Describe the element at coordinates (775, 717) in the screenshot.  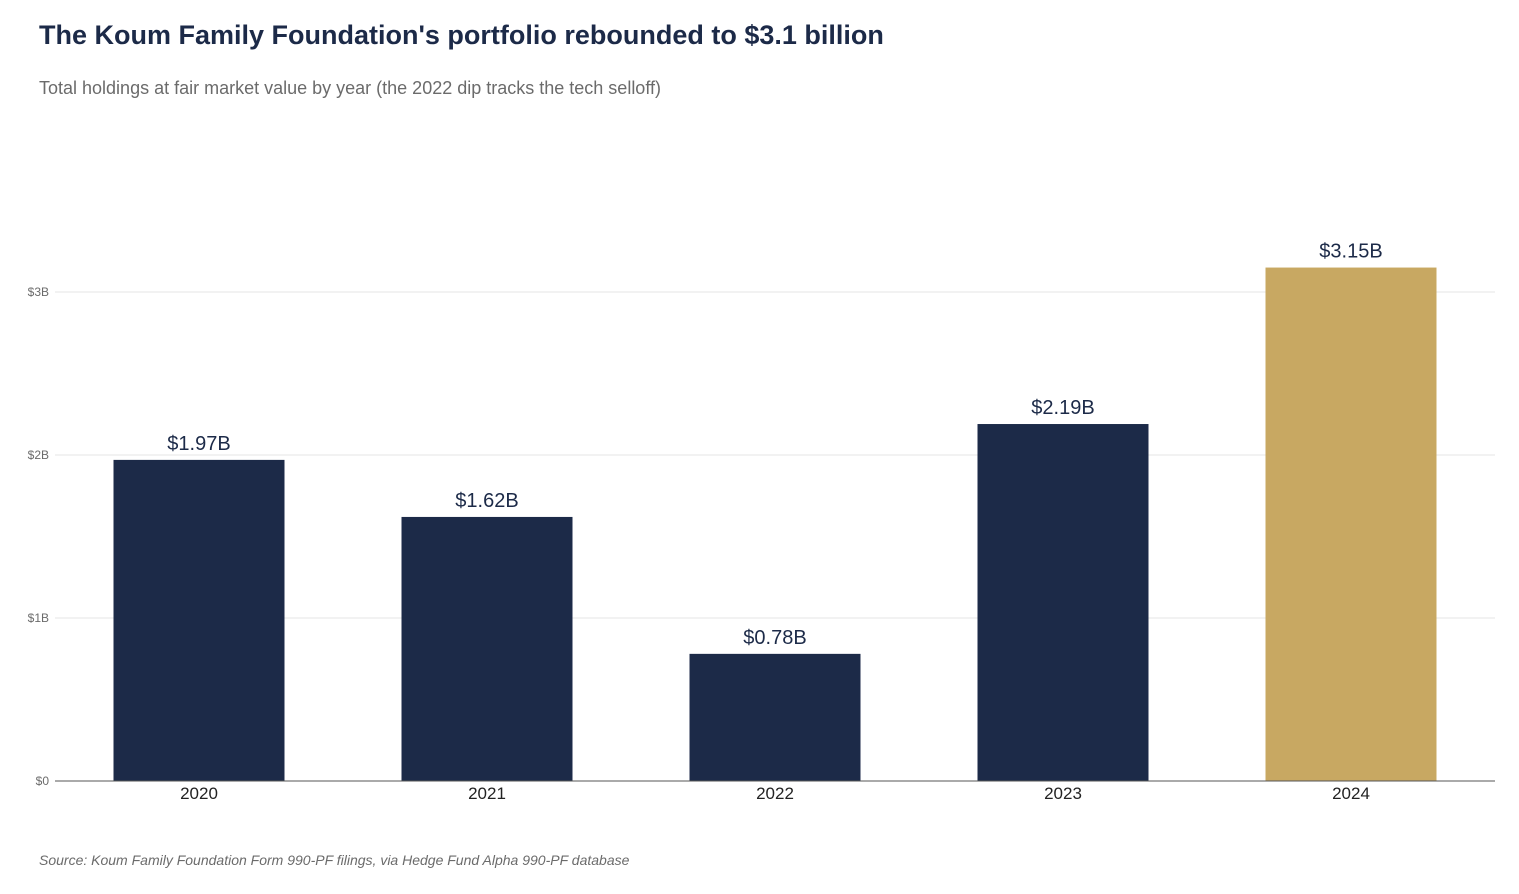
I see `bar-2022` at that location.